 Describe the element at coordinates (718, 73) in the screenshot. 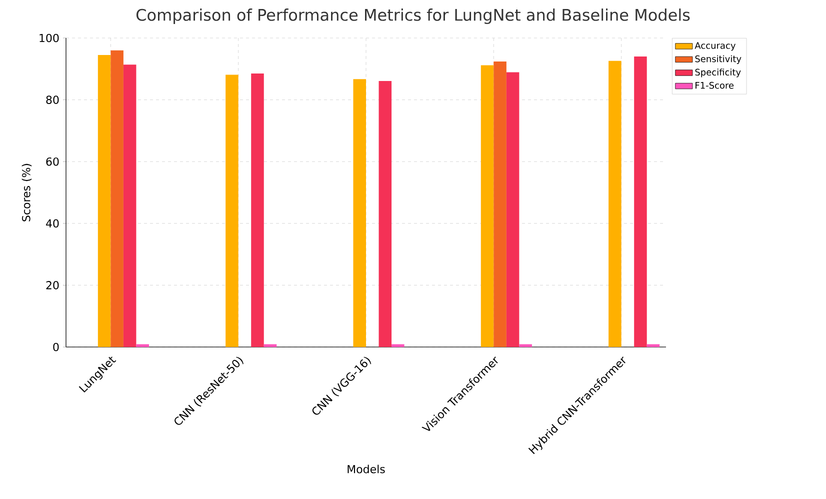

I see `legend-label: Specificity` at that location.